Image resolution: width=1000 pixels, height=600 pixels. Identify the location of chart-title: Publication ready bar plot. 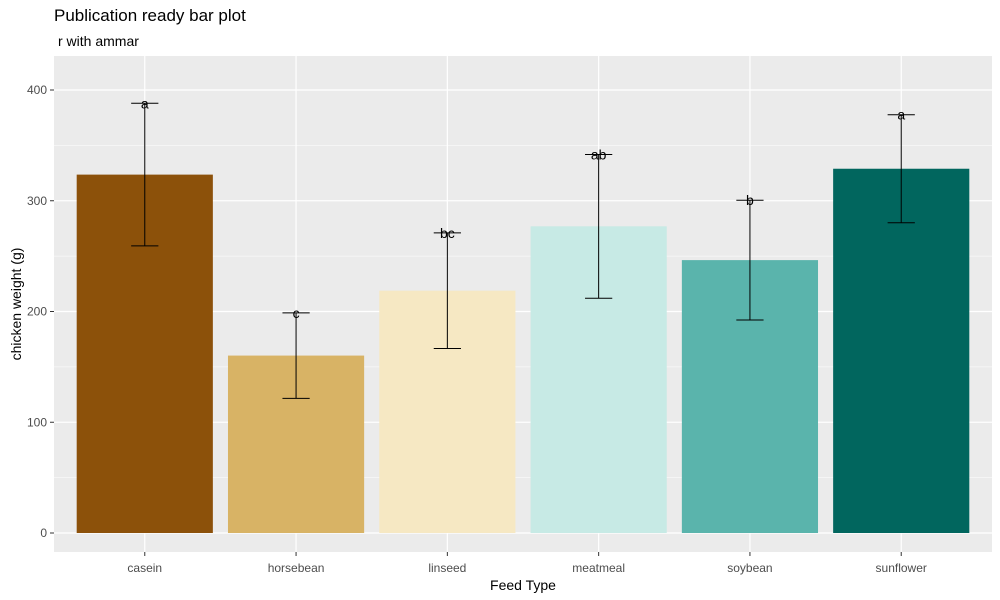
(150, 15).